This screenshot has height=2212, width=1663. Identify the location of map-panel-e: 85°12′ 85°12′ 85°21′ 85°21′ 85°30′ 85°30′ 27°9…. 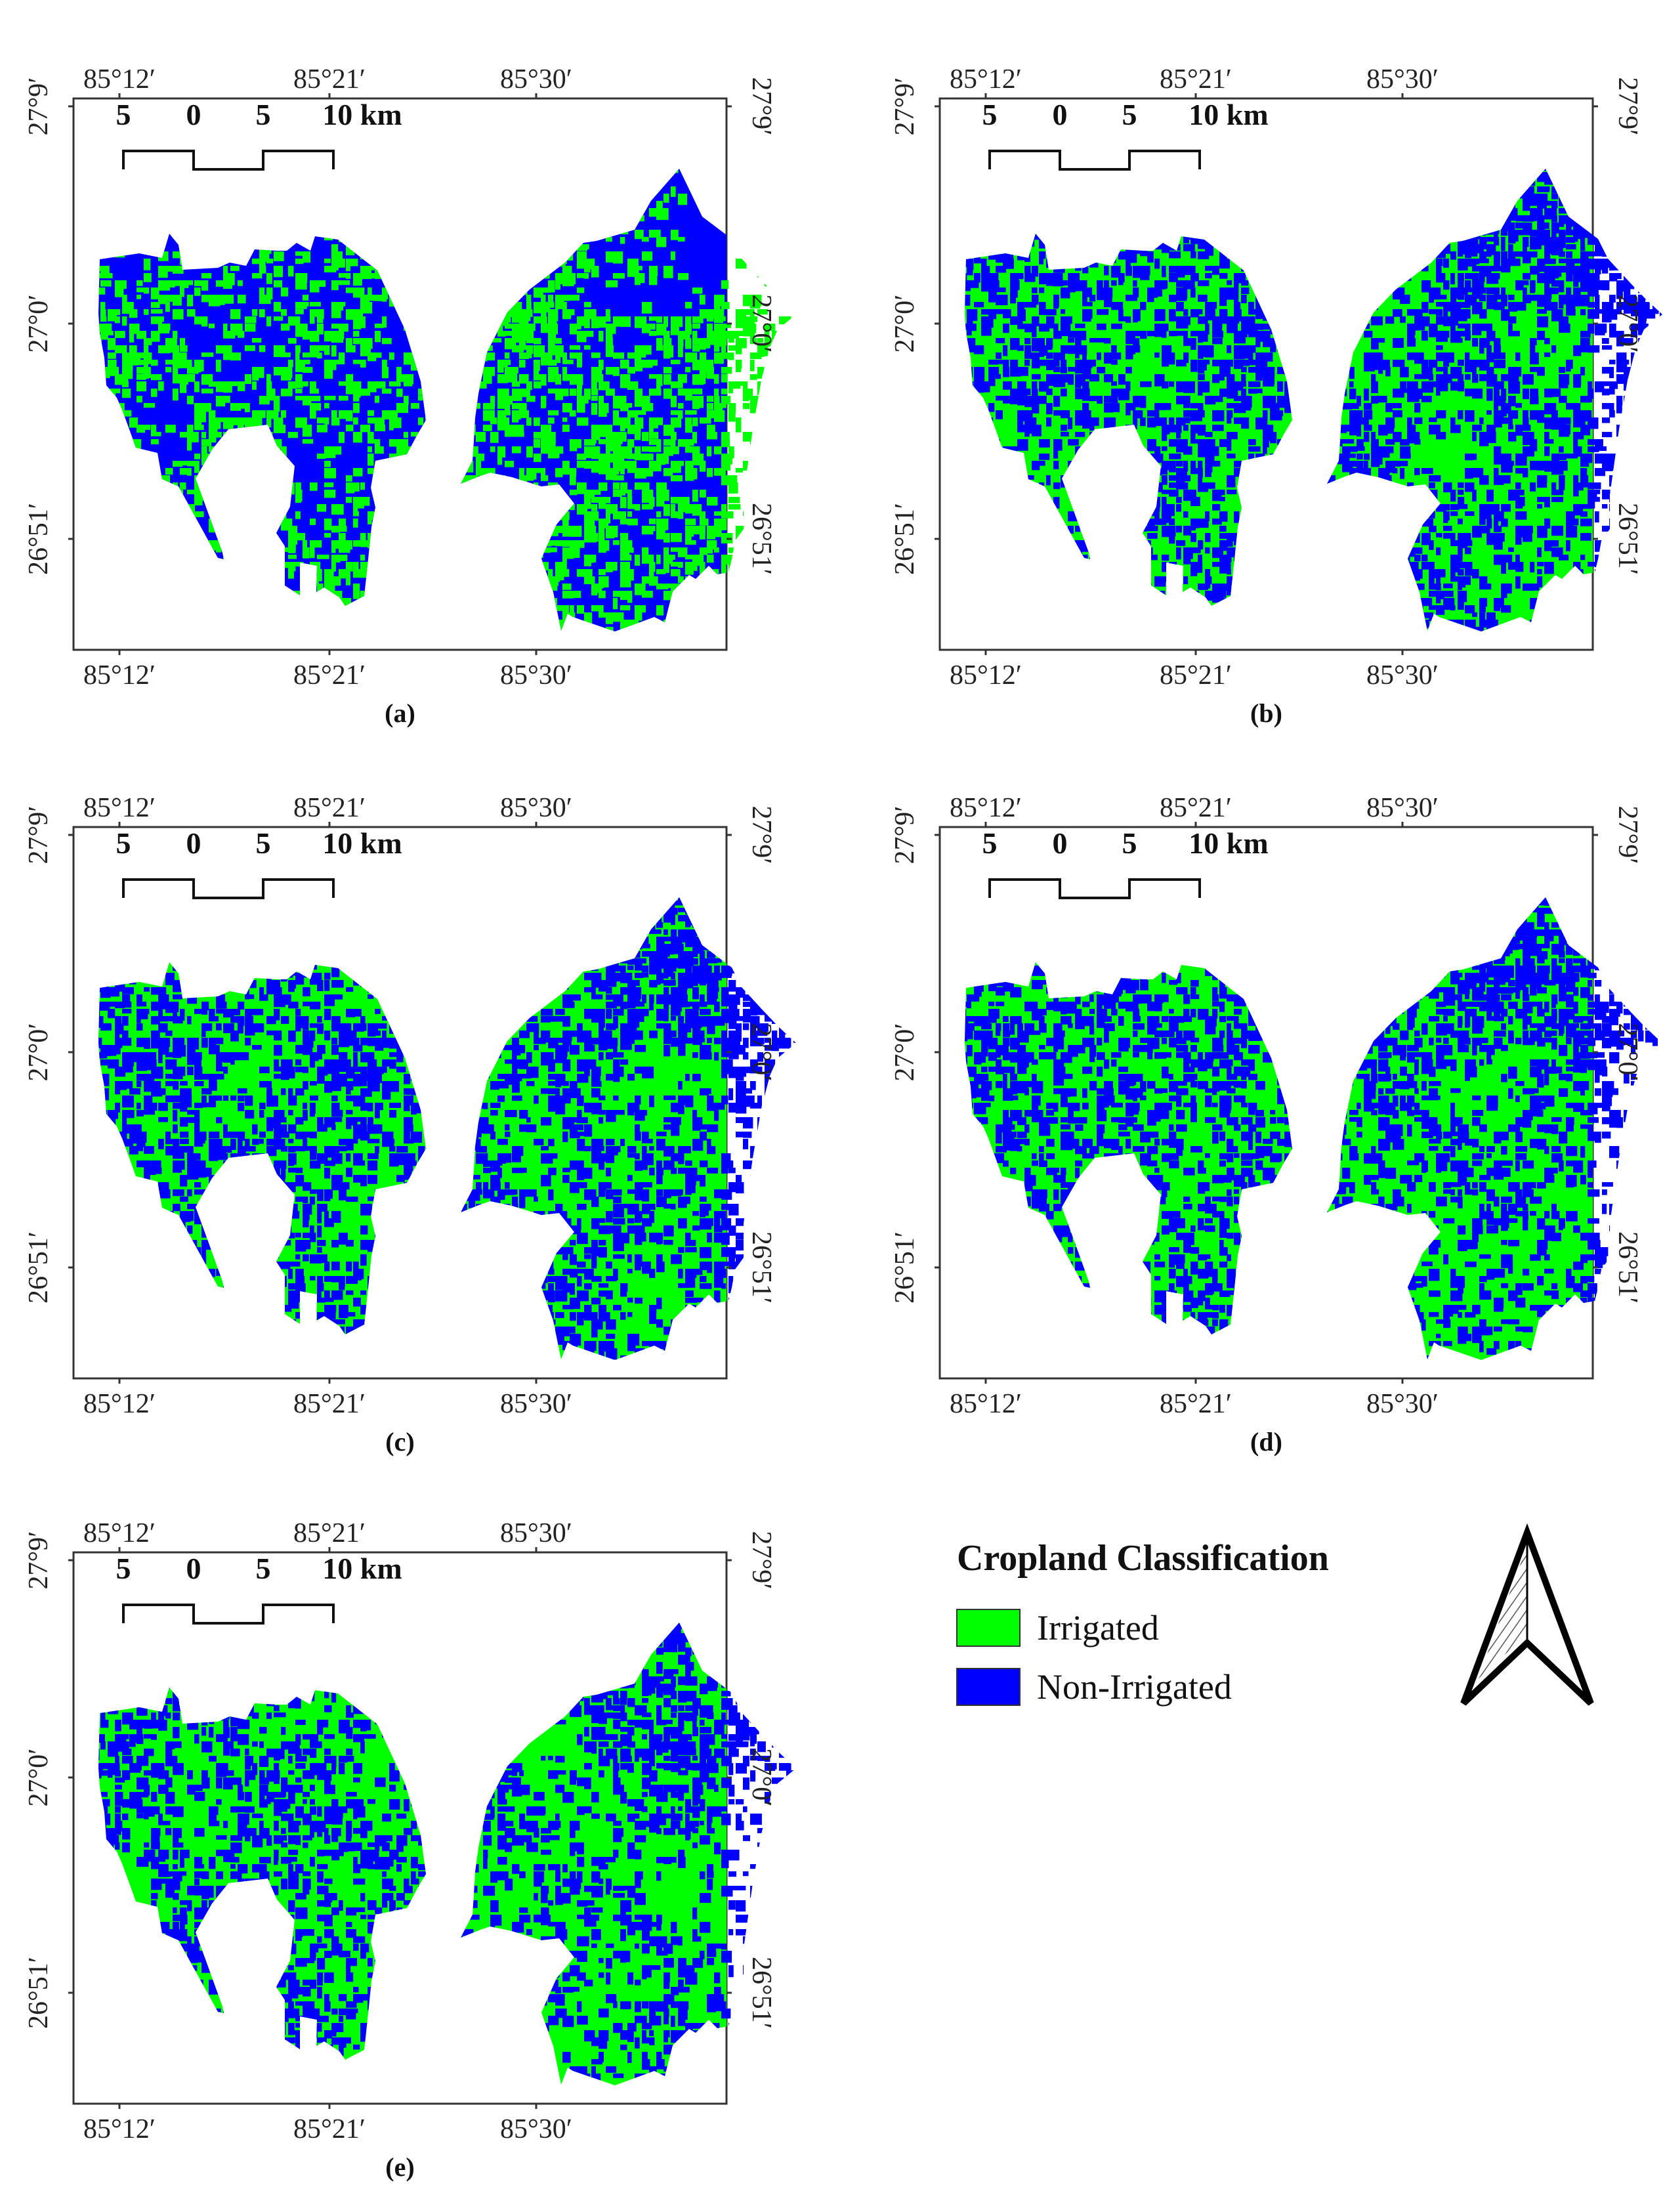
(410, 1850).